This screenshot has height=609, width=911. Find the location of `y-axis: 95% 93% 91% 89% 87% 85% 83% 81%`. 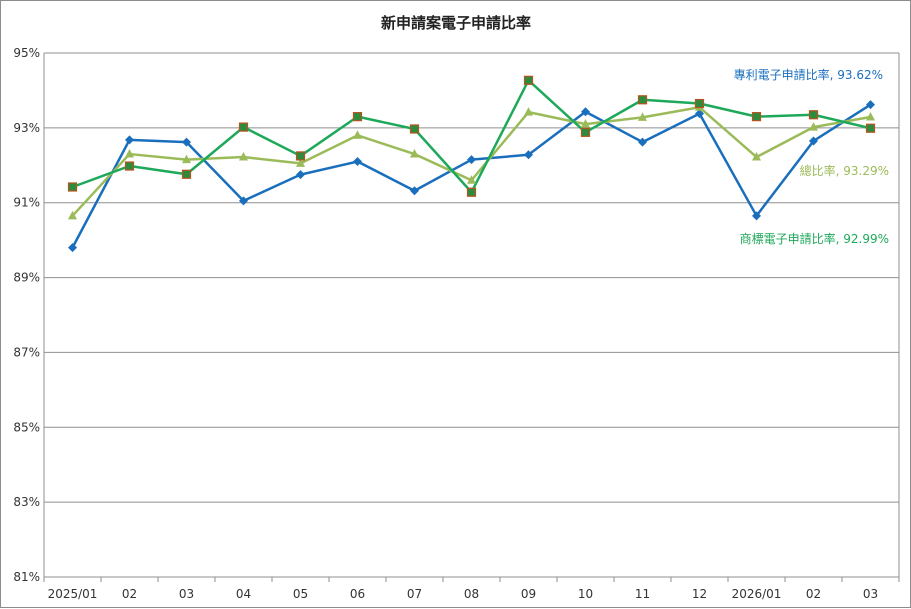

y-axis: 95% 93% 91% 89% 87% 85% 83% 81% is located at coordinates (26, 315).